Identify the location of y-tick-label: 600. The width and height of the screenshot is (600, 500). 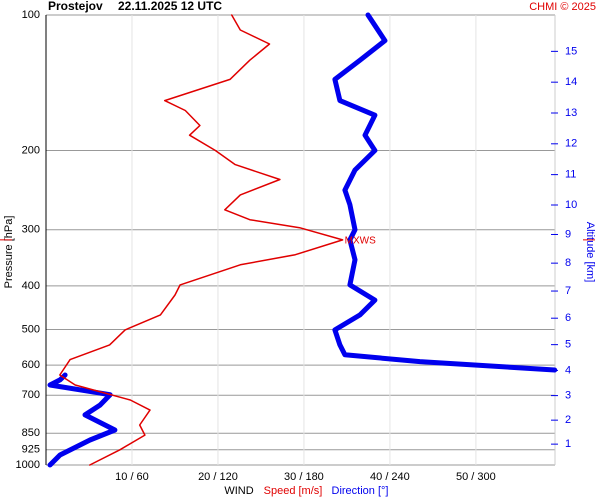
(31, 365).